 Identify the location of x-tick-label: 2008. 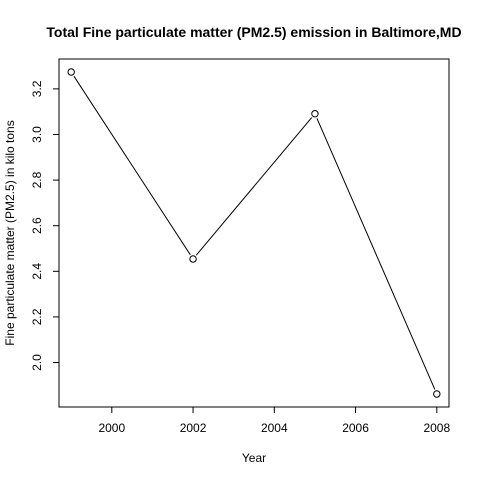
(436, 428).